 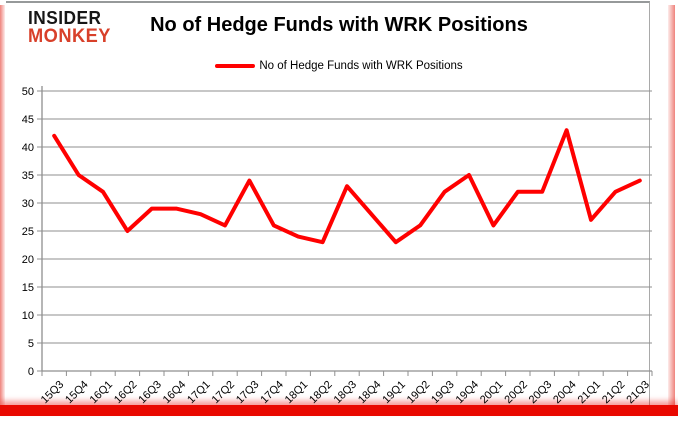 What do you see at coordinates (370, 393) in the screenshot?
I see `x-tick-label: 18Q4` at bounding box center [370, 393].